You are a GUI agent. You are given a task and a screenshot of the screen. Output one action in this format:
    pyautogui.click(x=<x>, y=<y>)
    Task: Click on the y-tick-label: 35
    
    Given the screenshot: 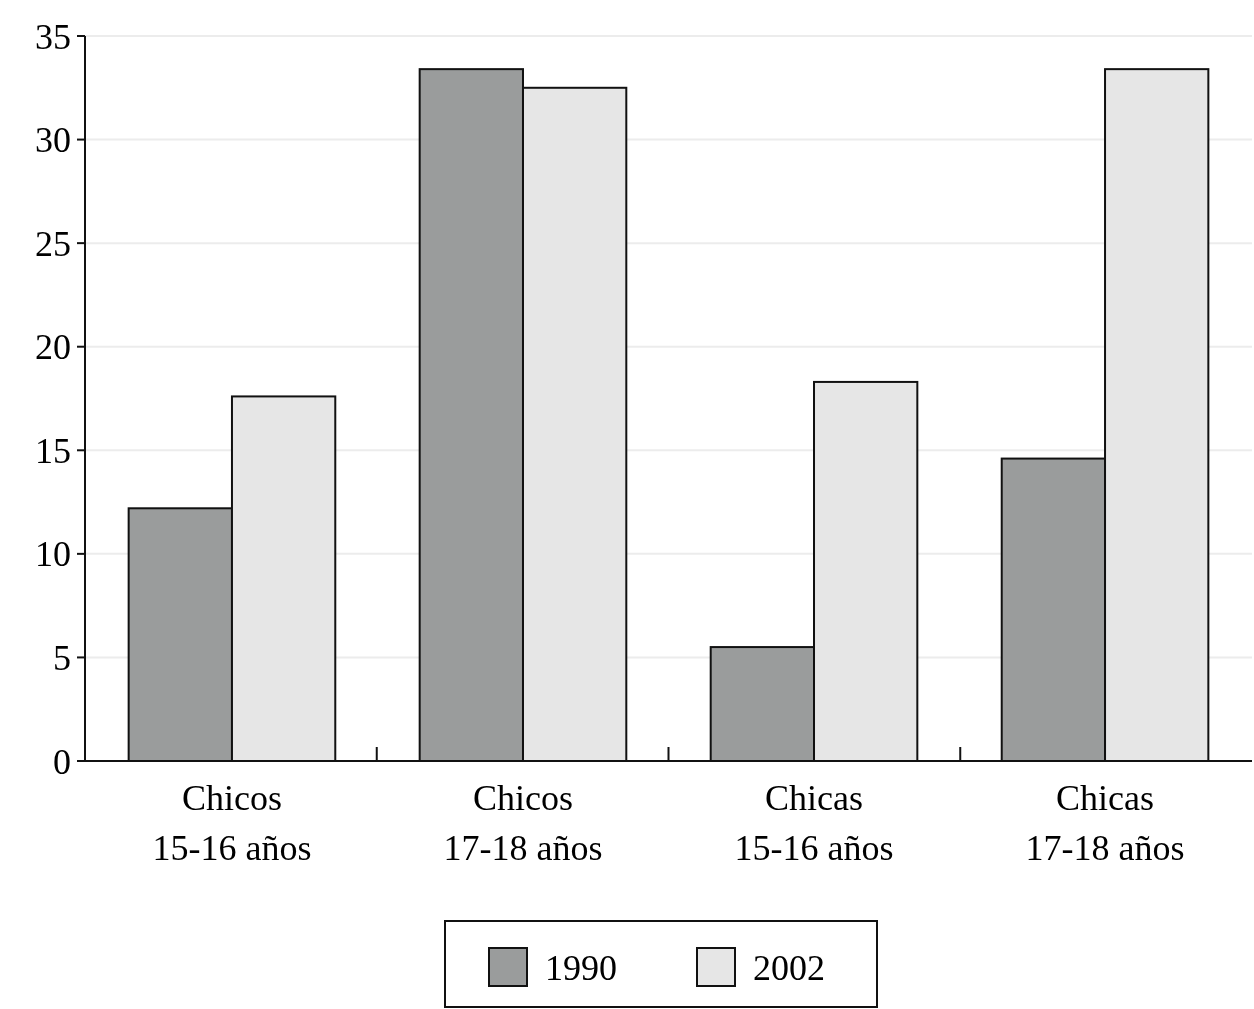 What is the action you would take?
    pyautogui.click(x=53, y=36)
    